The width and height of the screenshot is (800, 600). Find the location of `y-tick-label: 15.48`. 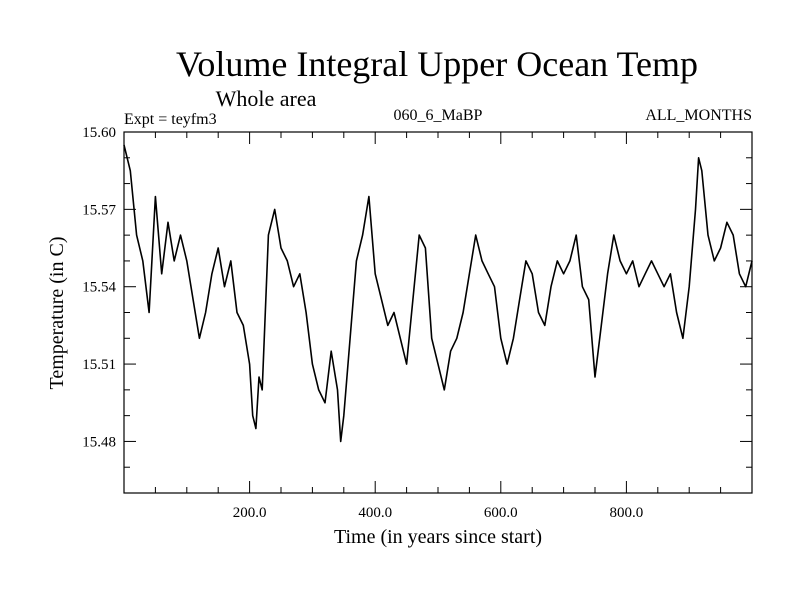

y-tick-label: 15.48 is located at coordinates (99, 442).